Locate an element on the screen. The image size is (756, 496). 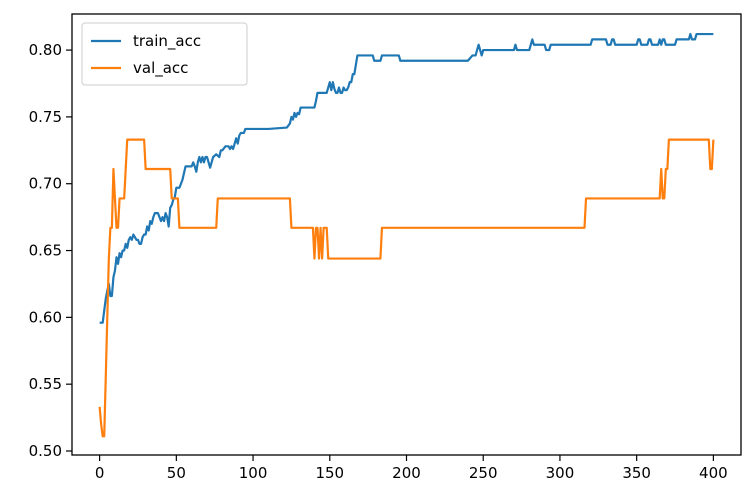
x-tick-label: 400 is located at coordinates (713, 473).